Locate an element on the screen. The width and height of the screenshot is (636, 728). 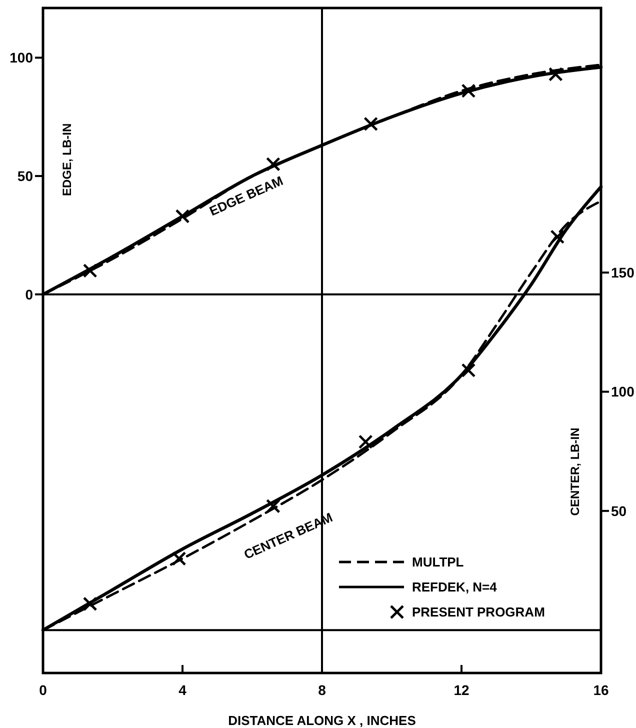
legend-label: REFDEK, N=4 is located at coordinates (455, 587).